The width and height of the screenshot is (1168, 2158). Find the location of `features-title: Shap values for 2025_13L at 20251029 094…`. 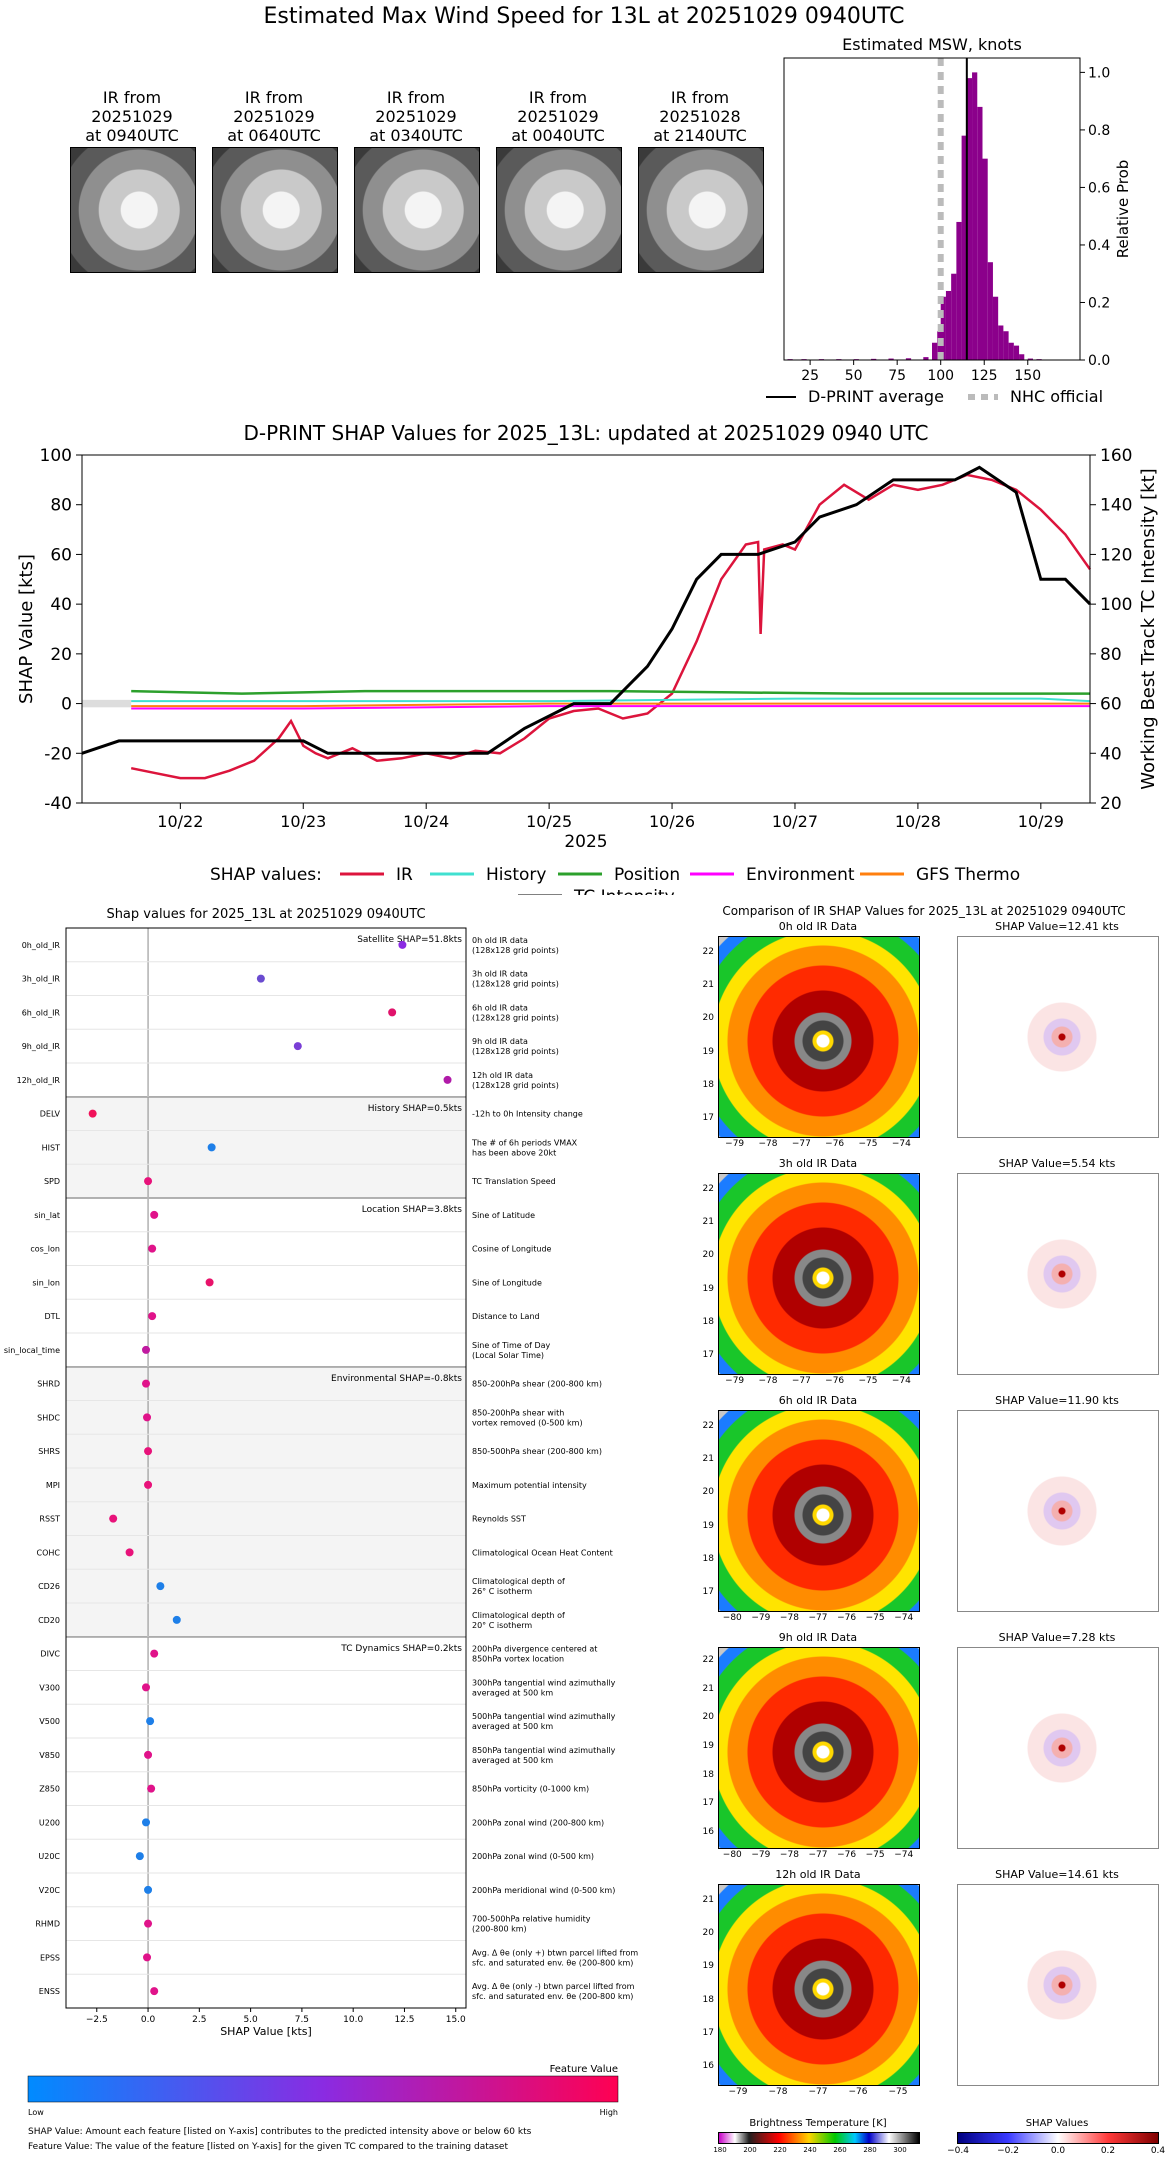

features-title: Shap values for 2025_13L at 20251029 094… is located at coordinates (265, 914).